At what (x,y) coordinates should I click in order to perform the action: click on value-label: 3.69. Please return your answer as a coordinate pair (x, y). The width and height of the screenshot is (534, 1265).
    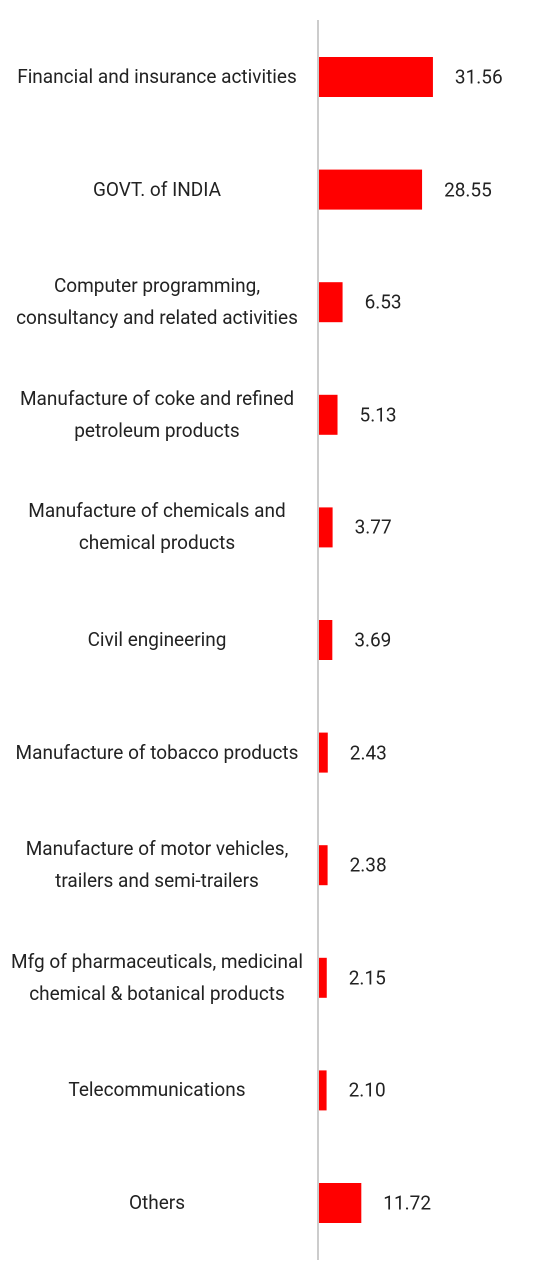
    Looking at the image, I should click on (373, 640).